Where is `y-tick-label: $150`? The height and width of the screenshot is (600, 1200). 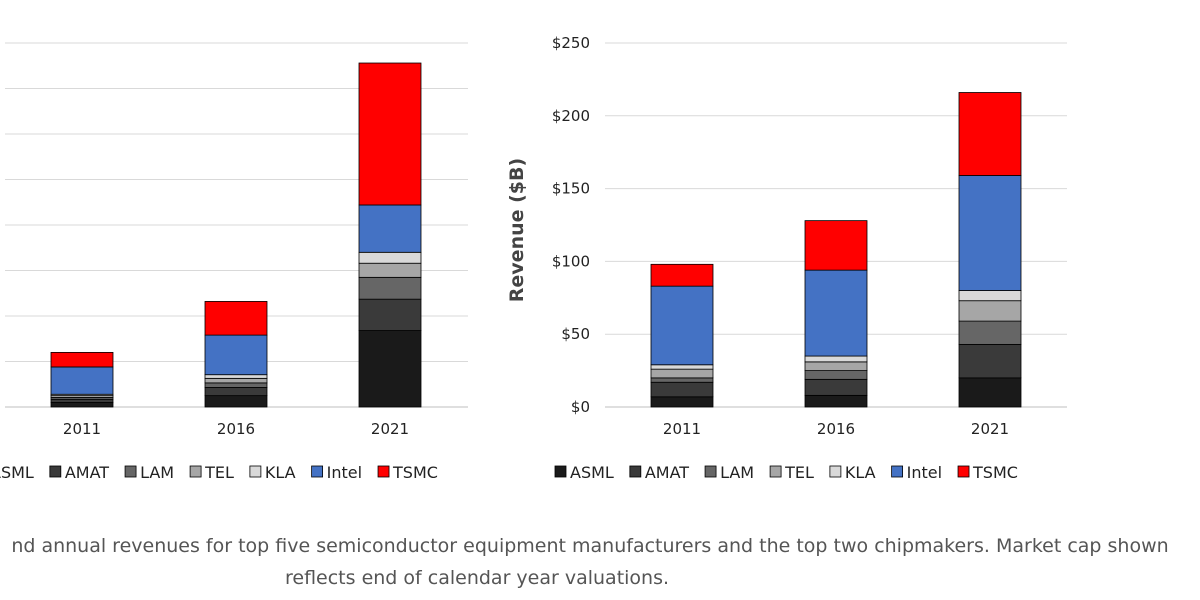
y-tick-label: $150 is located at coordinates (571, 189).